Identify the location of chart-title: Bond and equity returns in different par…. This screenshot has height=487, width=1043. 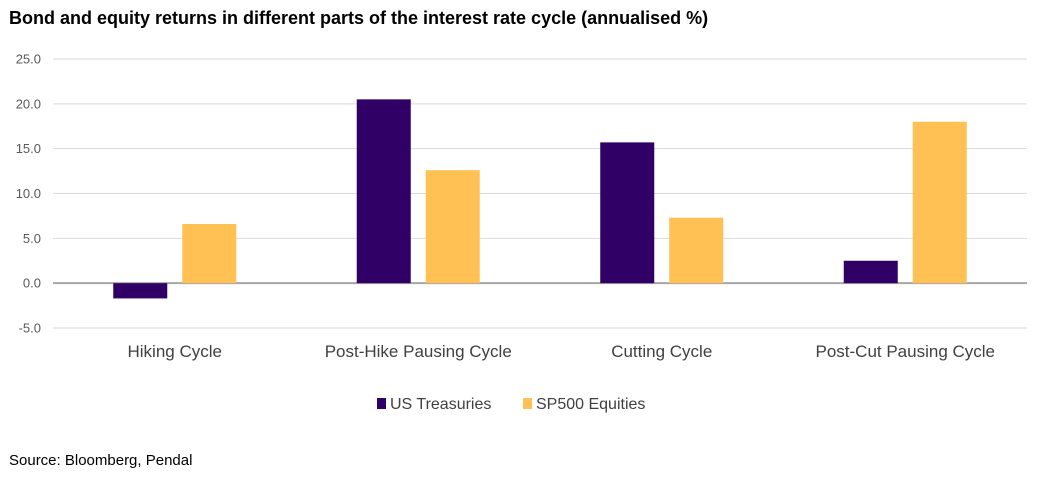
(359, 18).